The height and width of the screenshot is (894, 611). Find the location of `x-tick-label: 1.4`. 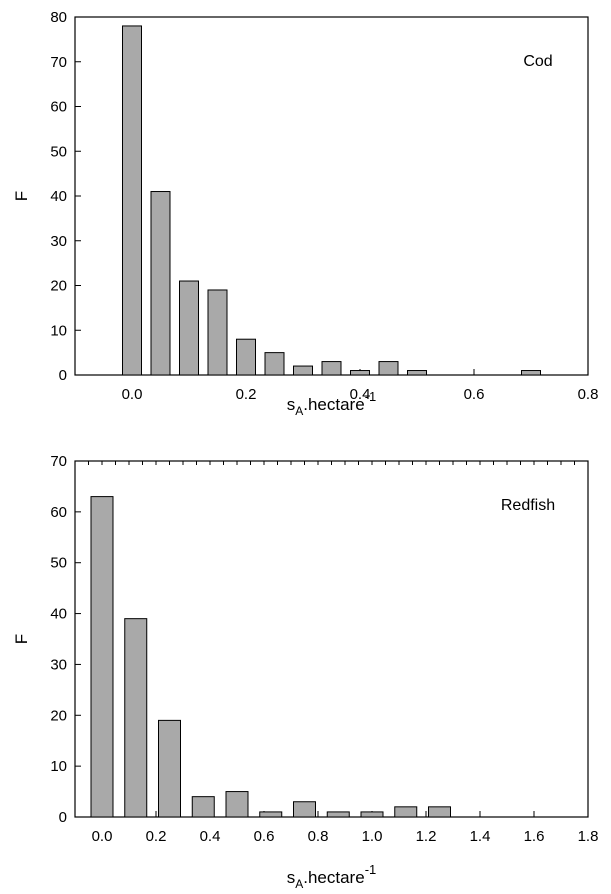

x-tick-label: 1.4 is located at coordinates (480, 836).